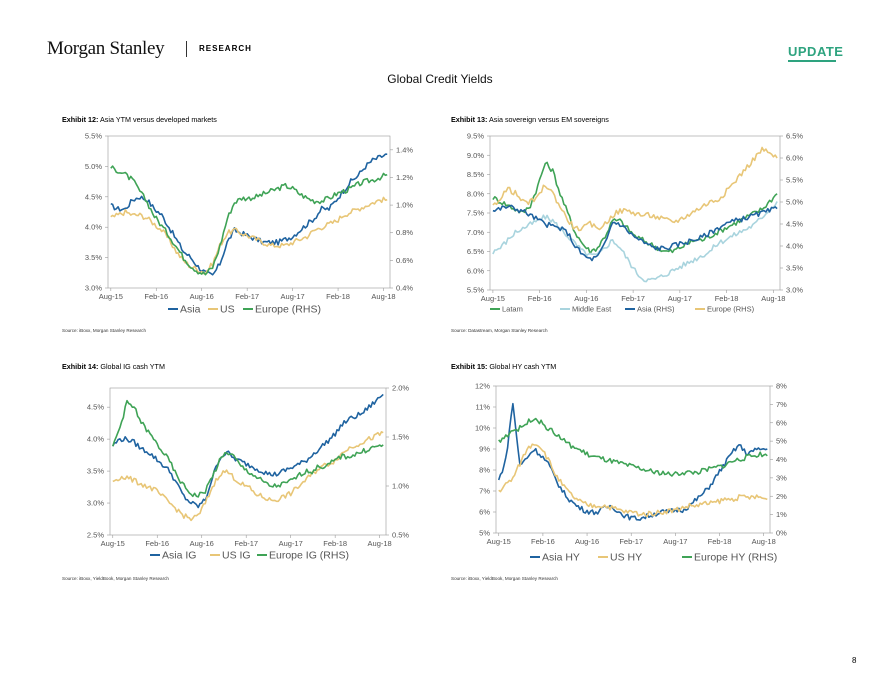 The height and width of the screenshot is (680, 880). Describe the element at coordinates (781, 477) in the screenshot. I see `y-right-tick-label: 3%` at that location.